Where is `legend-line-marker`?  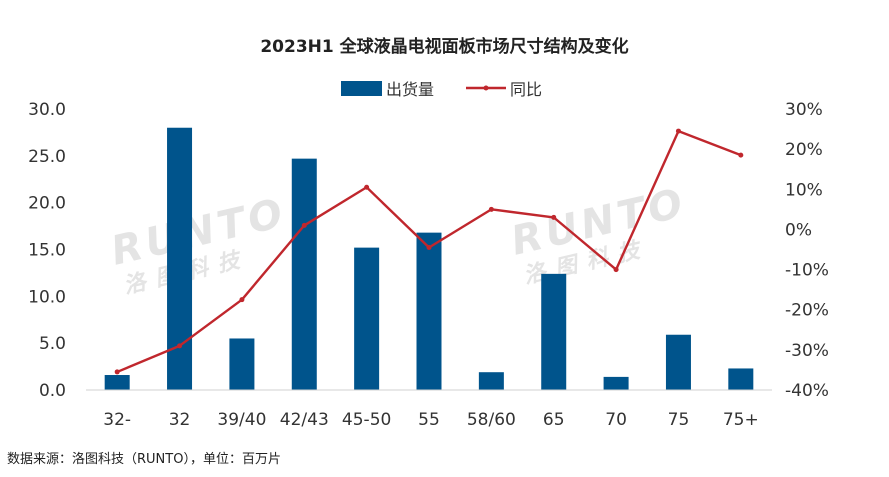
legend-line-marker is located at coordinates (486, 88).